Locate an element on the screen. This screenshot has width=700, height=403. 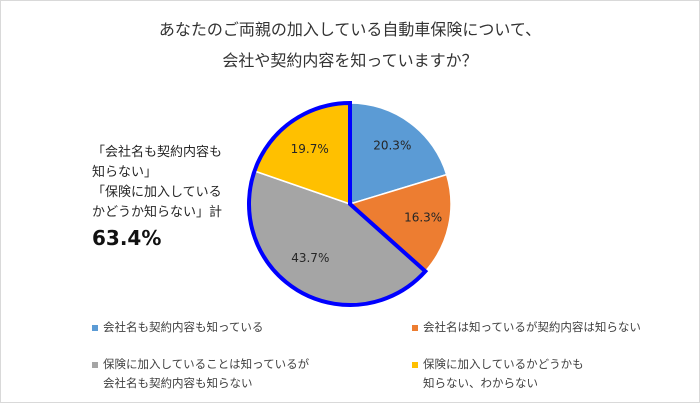
callout-line2: 知らない」 is located at coordinates (125, 172).